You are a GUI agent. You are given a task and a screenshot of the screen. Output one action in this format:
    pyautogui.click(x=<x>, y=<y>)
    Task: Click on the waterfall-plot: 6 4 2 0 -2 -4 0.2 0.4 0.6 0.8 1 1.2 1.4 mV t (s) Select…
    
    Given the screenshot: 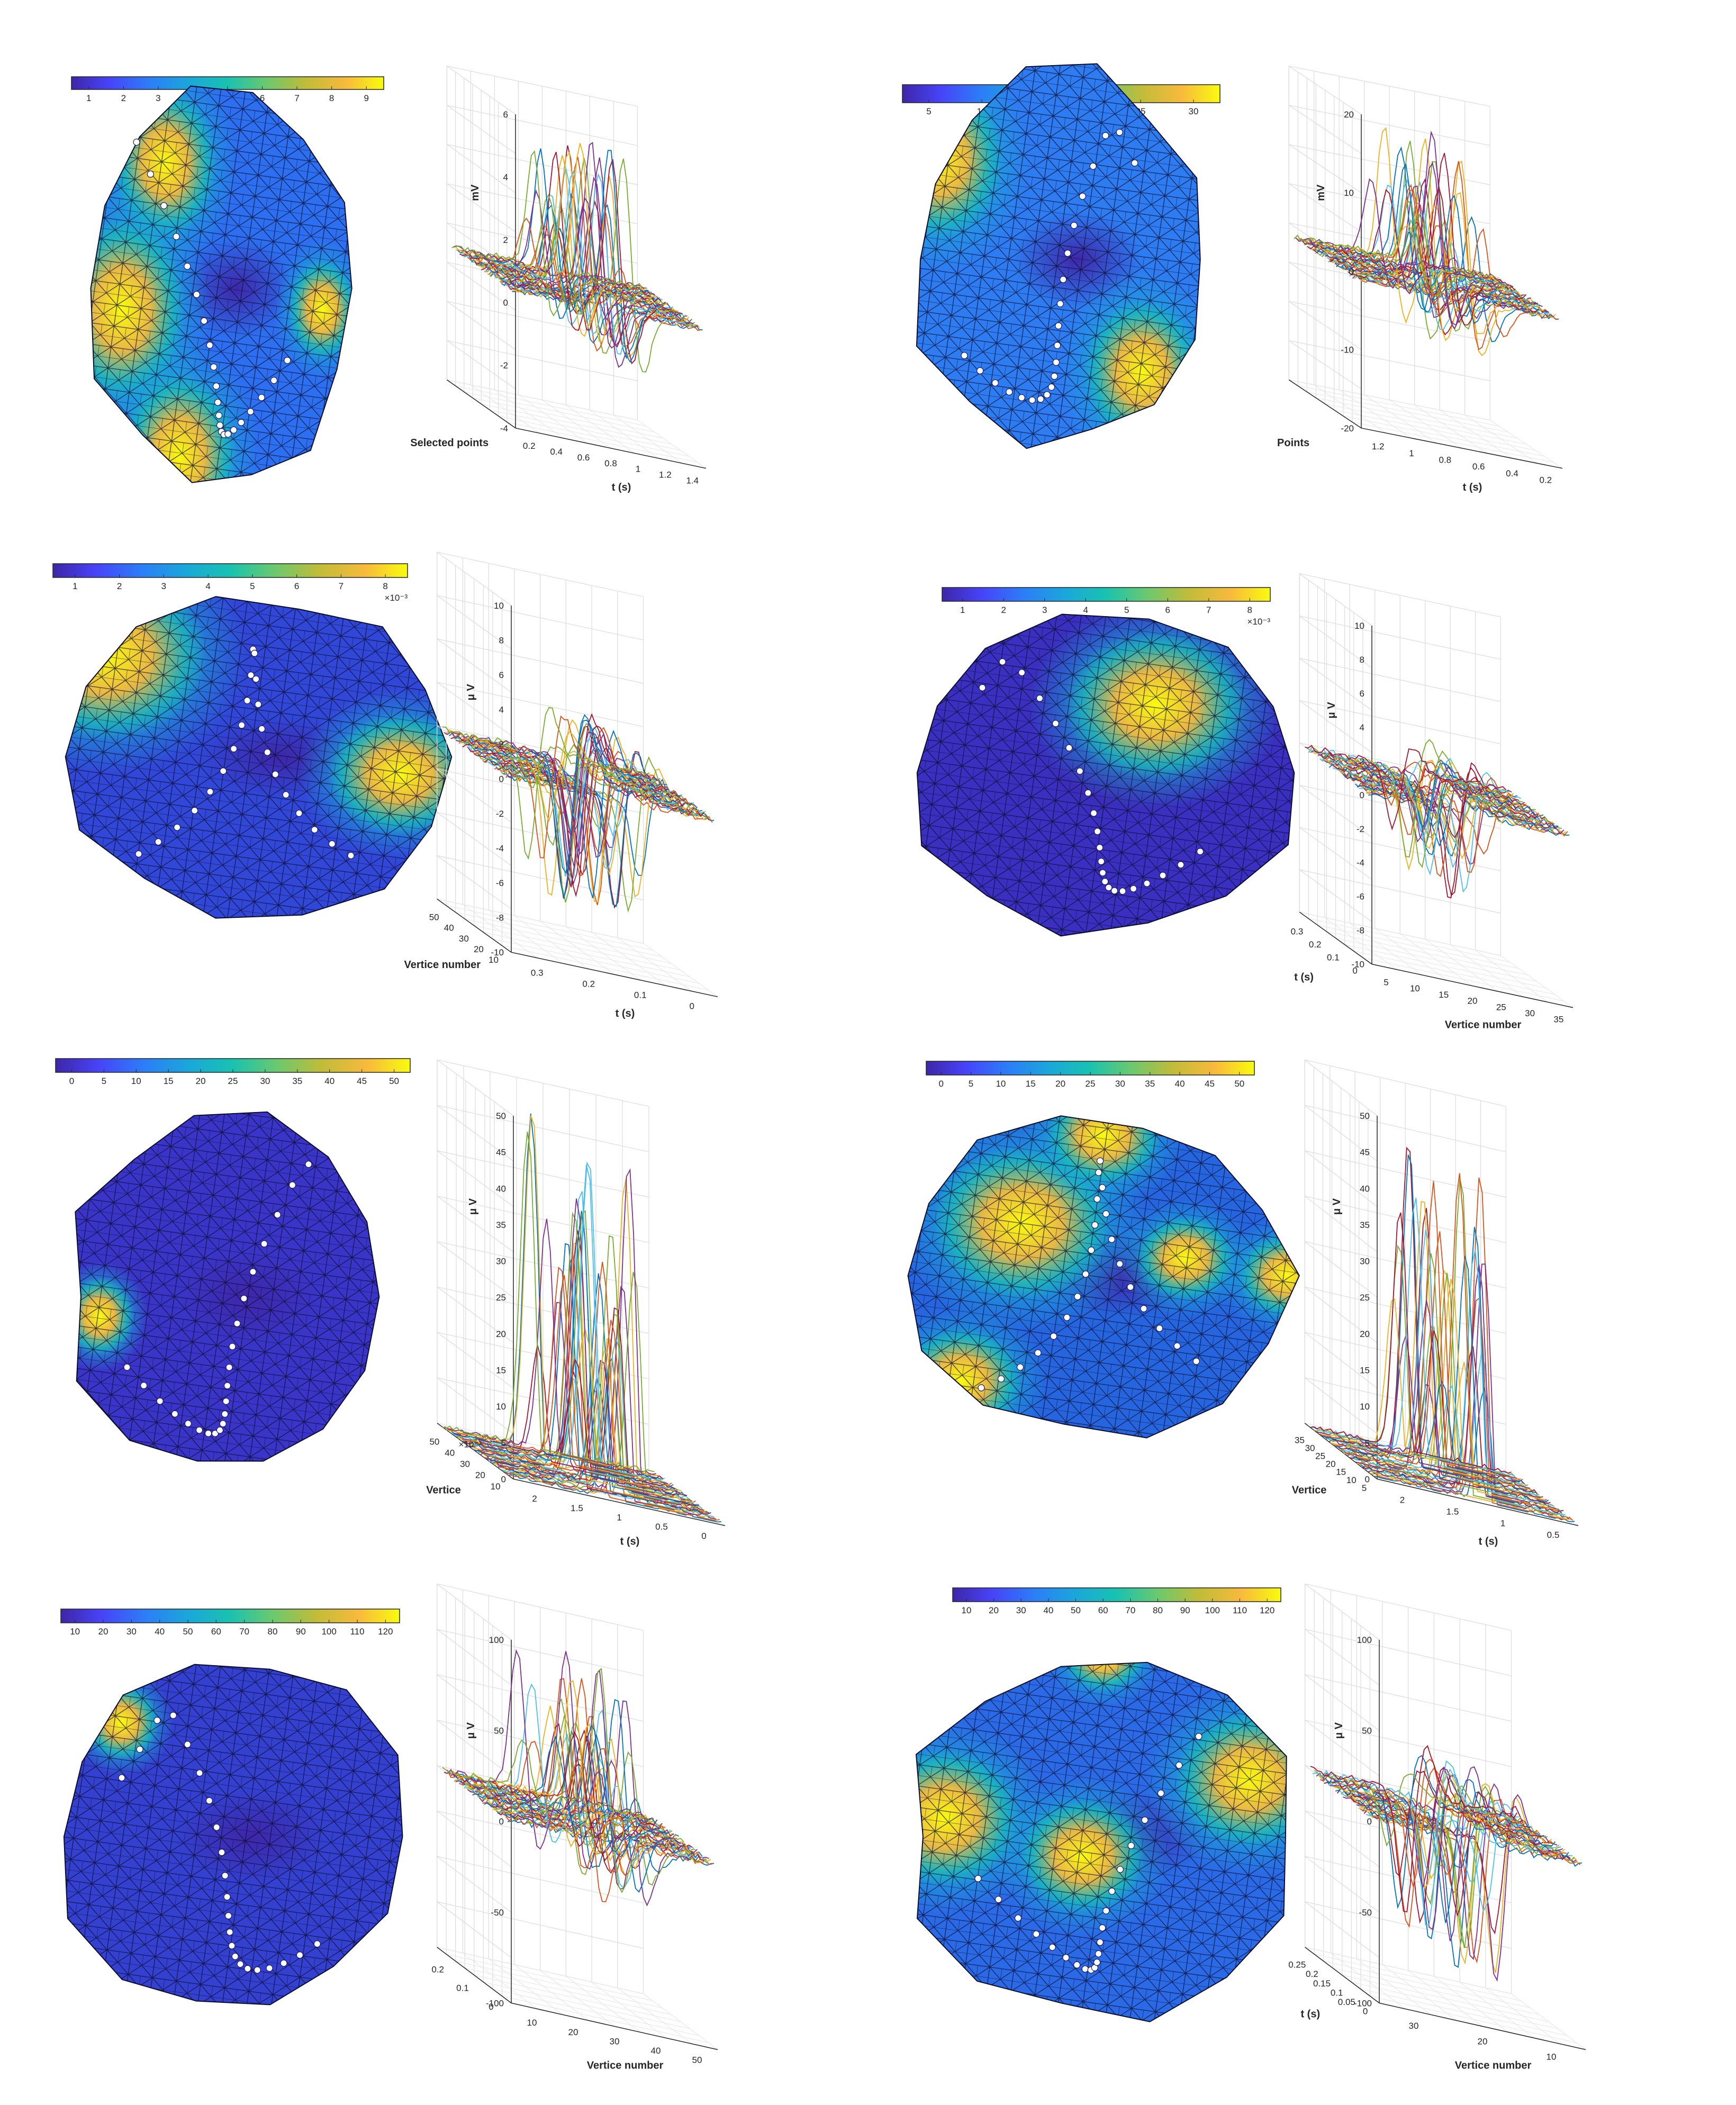 What is the action you would take?
    pyautogui.click(x=558, y=280)
    